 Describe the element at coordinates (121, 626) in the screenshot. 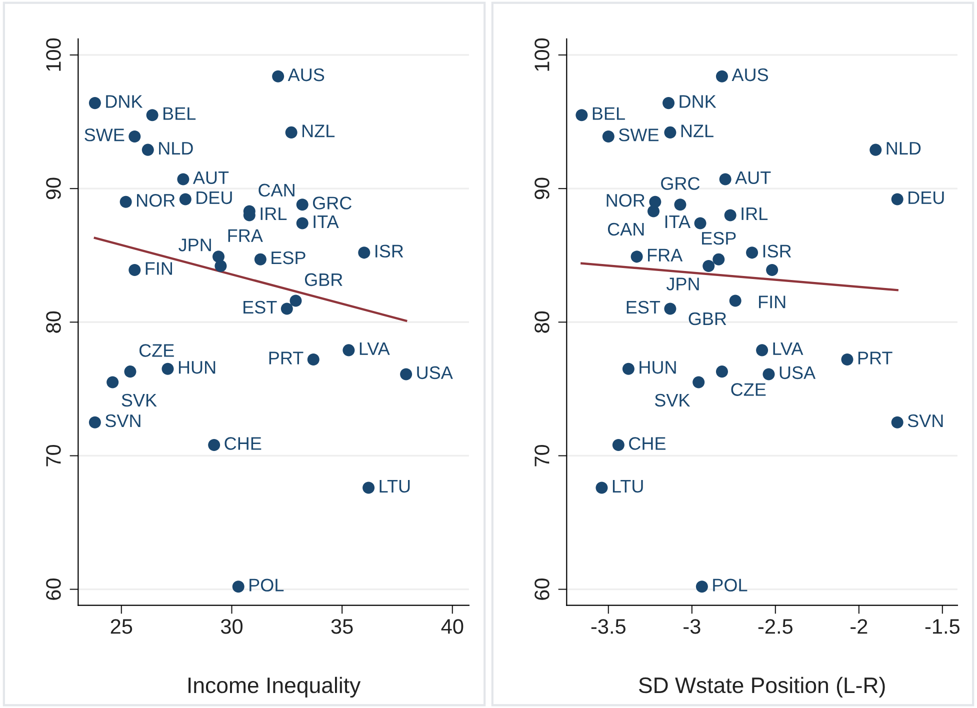

I see `x-tick-label: 25` at that location.